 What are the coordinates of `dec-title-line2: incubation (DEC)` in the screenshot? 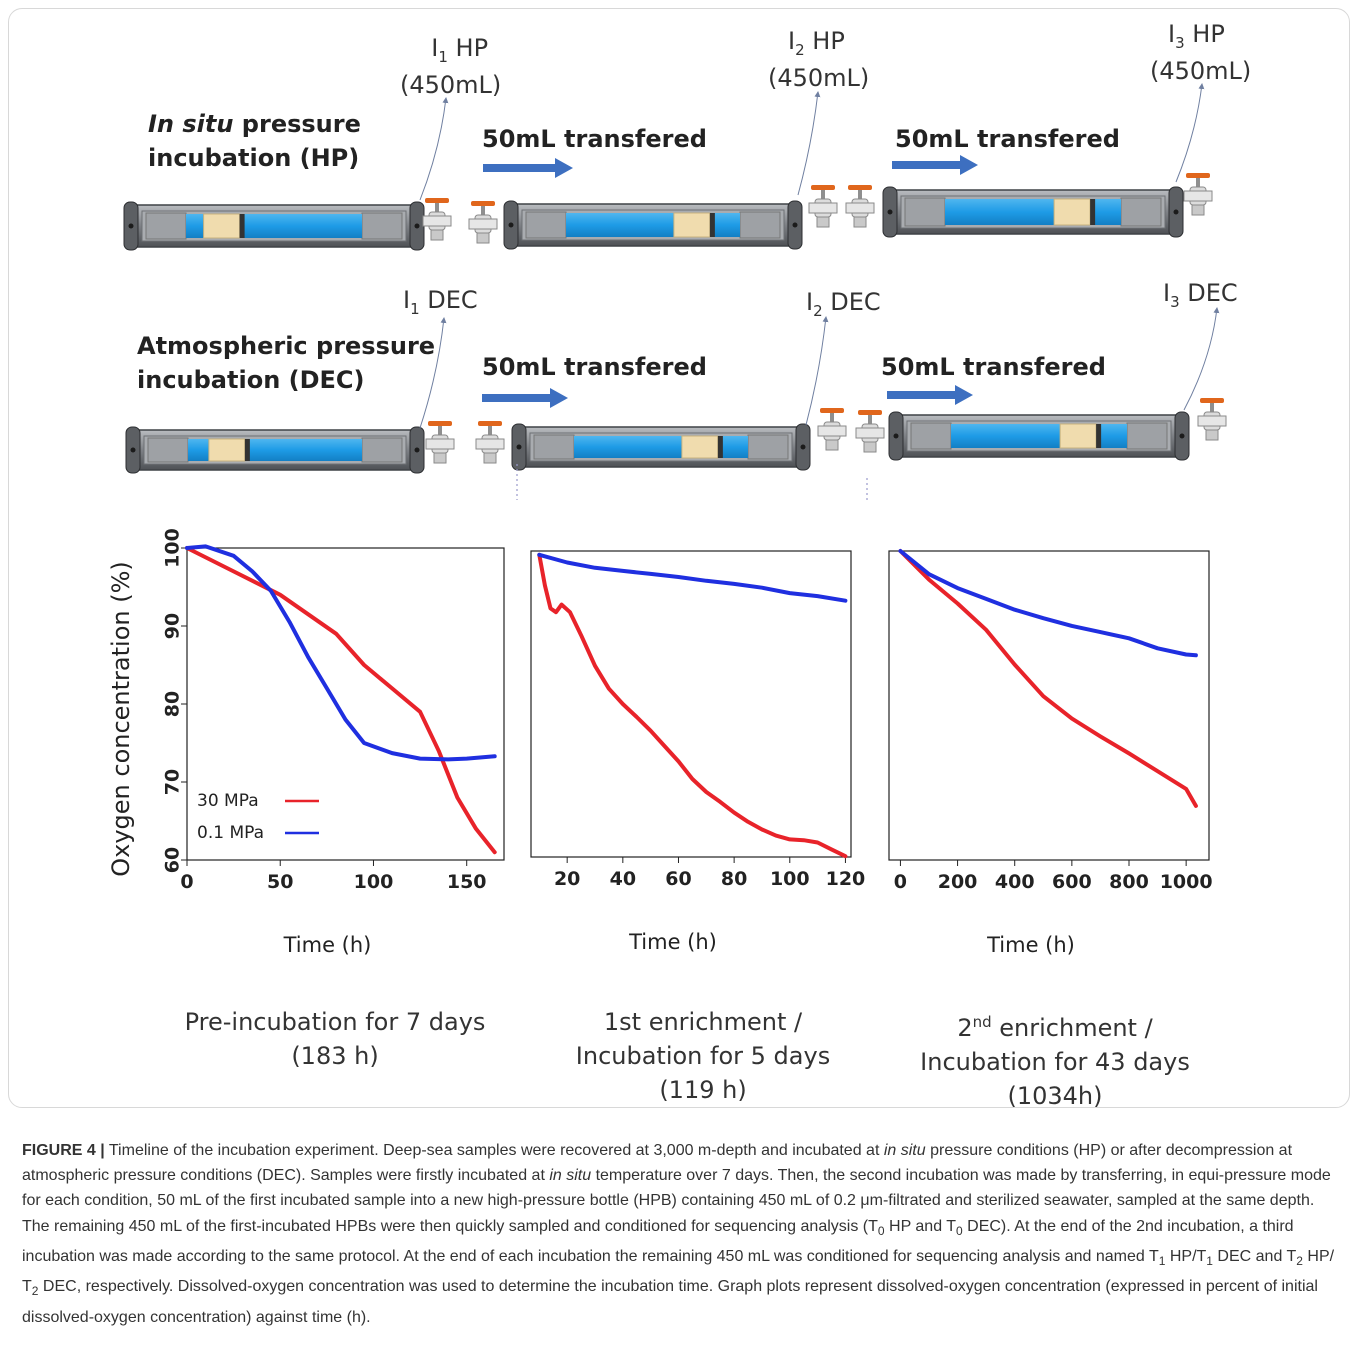 It's located at (251, 380).